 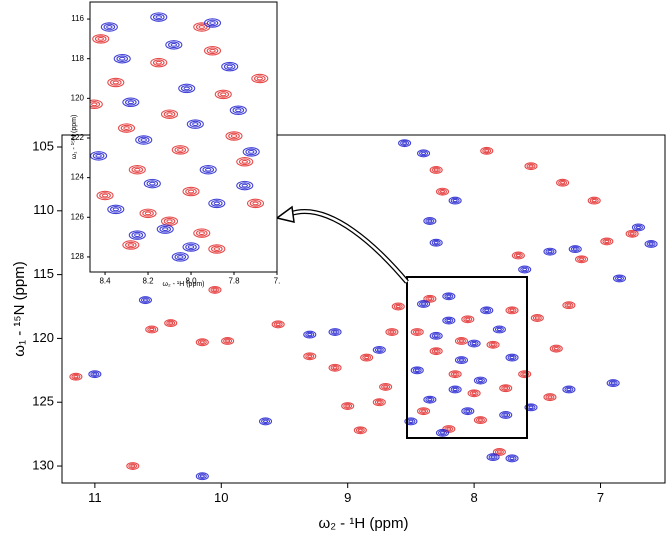 I want to click on x-axis-label: ω₂ - ¹H (ppm), so click(x=183, y=284).